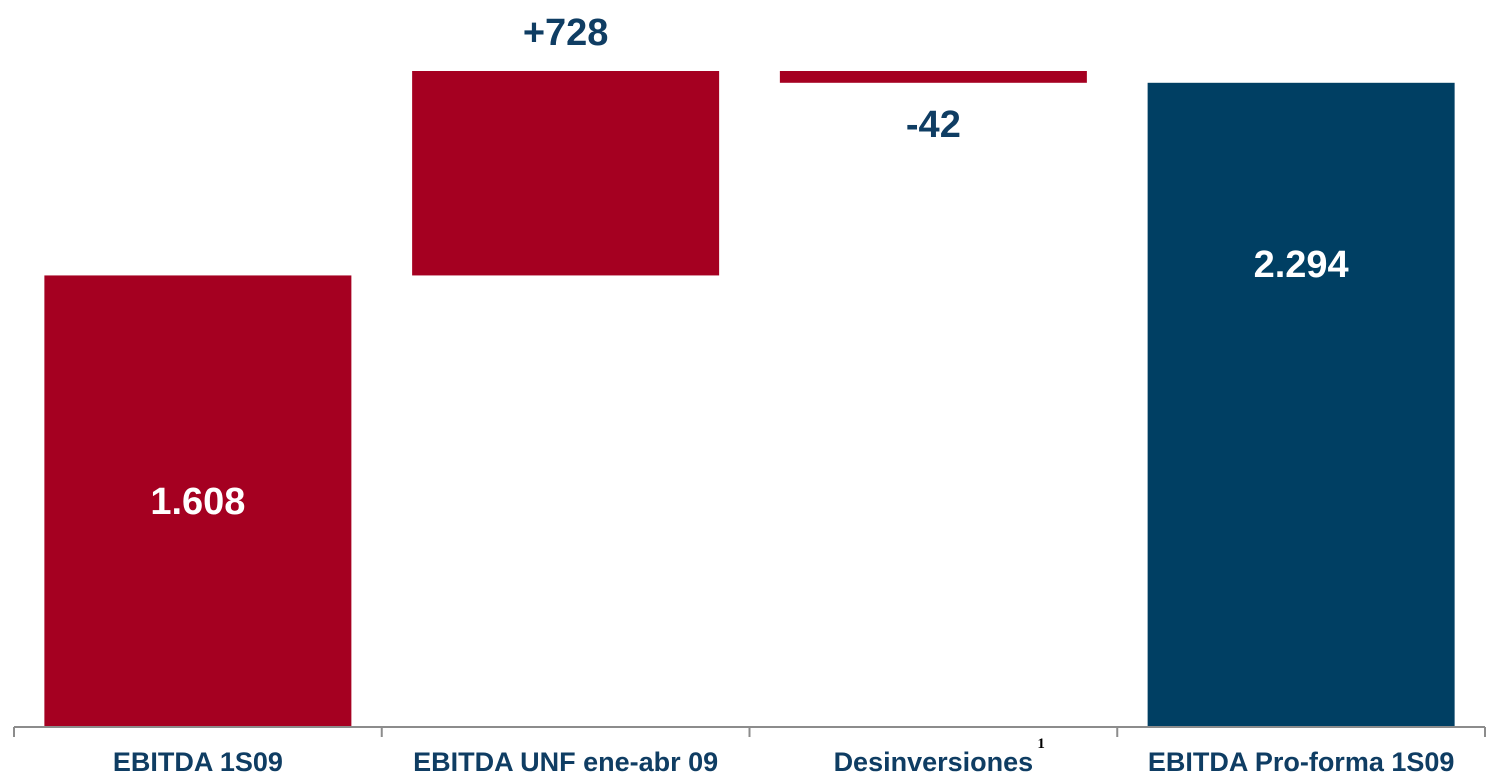 Image resolution: width=1490 pixels, height=779 pixels. Describe the element at coordinates (566, 33) in the screenshot. I see `data-label-2: +728` at that location.